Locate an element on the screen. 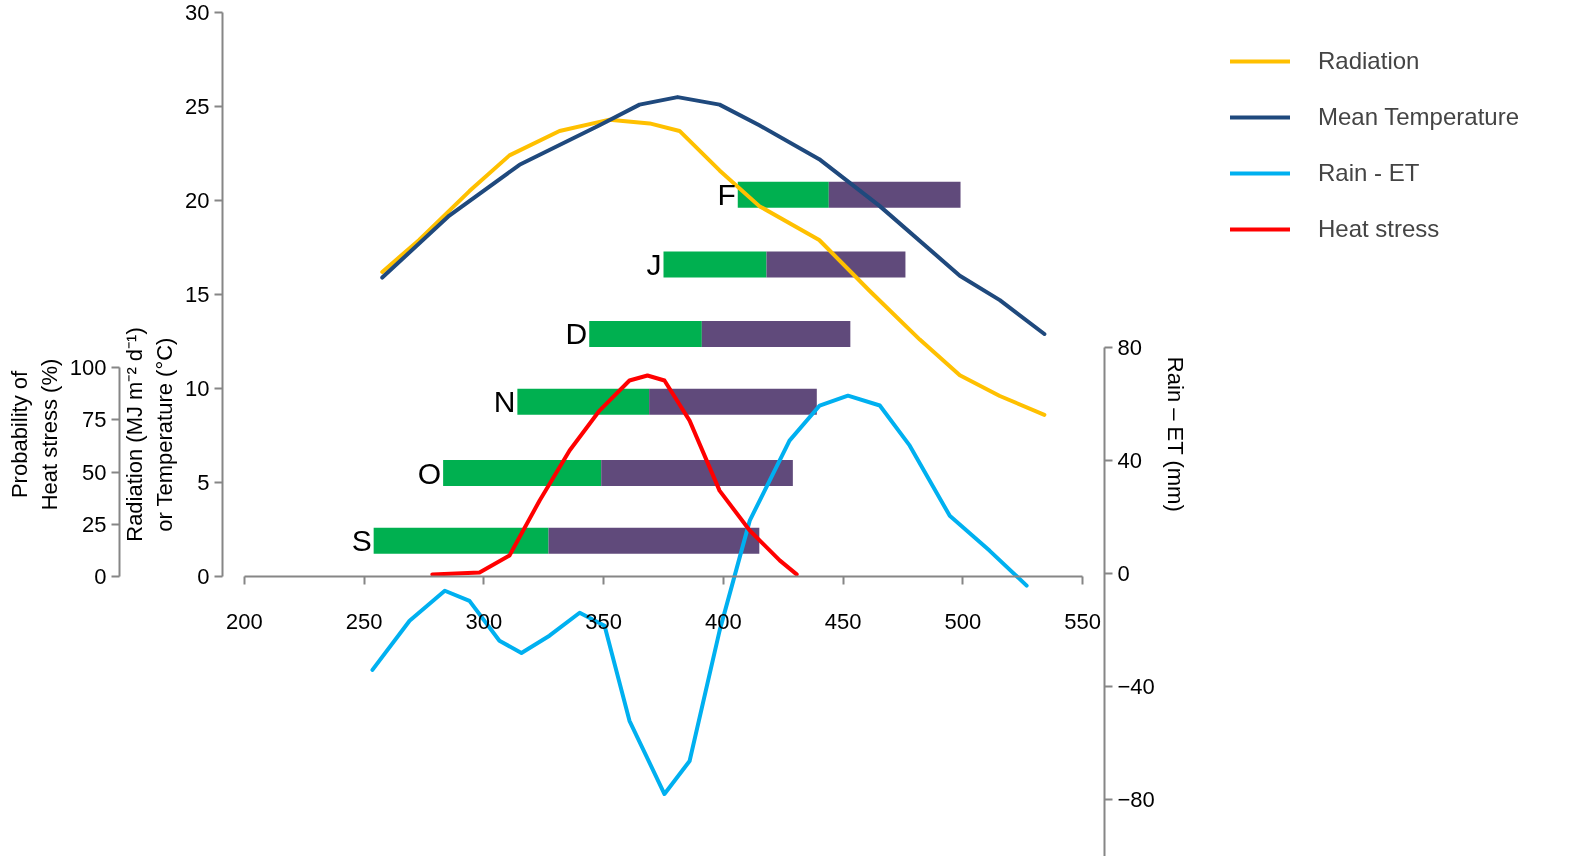  y-tick-label: 15 is located at coordinates (197, 294).